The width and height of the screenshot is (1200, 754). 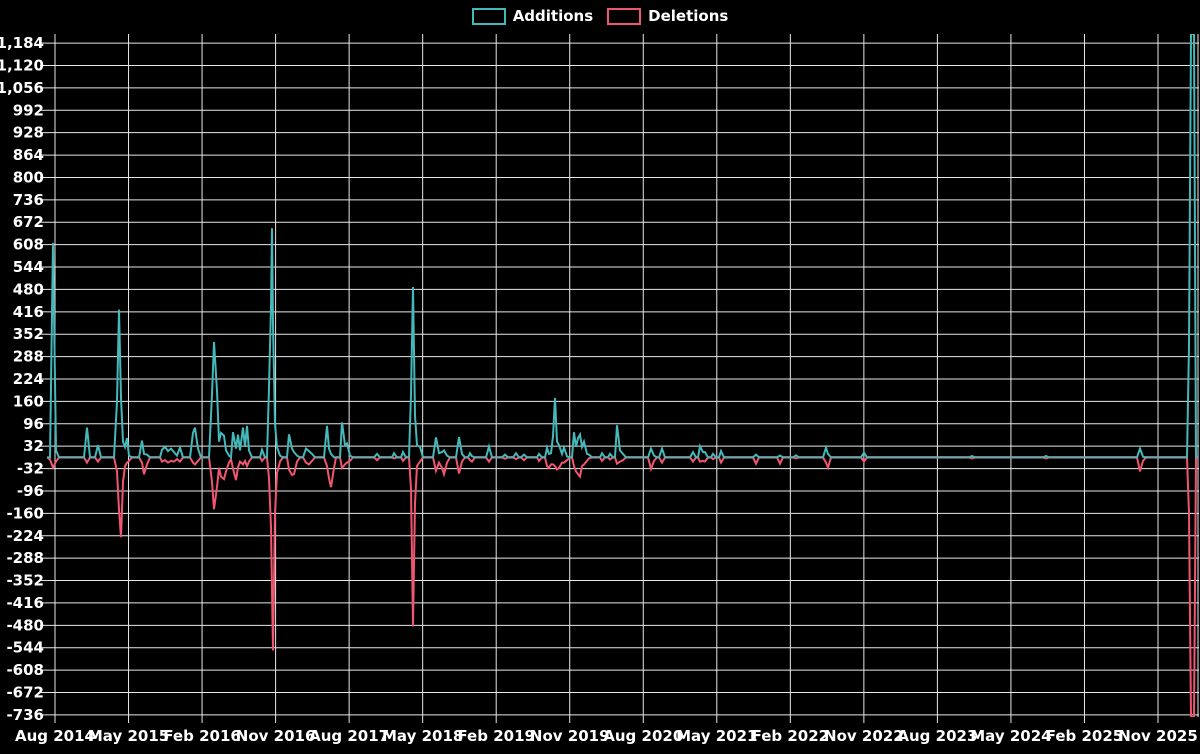 I want to click on y-tick-label: -480, so click(x=25, y=625).